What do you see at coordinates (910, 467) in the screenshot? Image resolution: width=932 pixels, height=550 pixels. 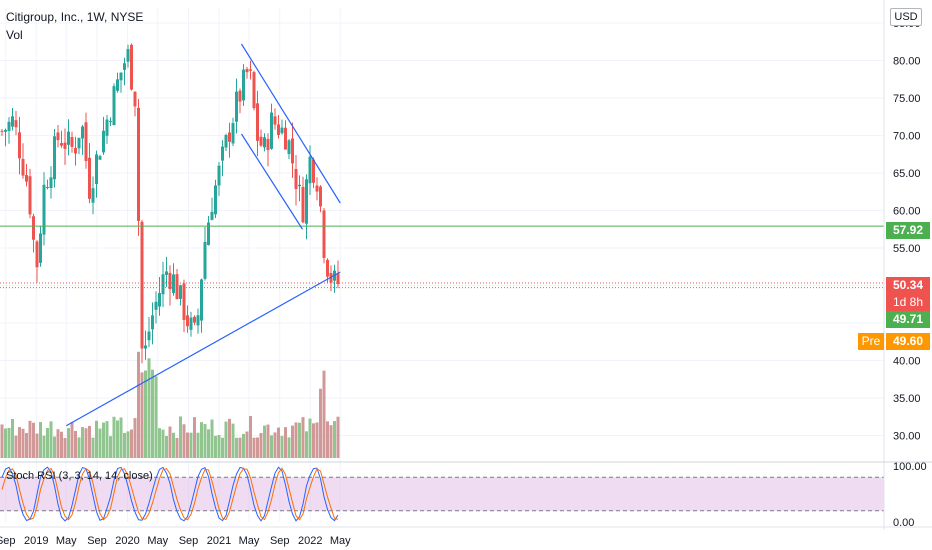 I see `stoch-tick-label: 100.00` at bounding box center [910, 467].